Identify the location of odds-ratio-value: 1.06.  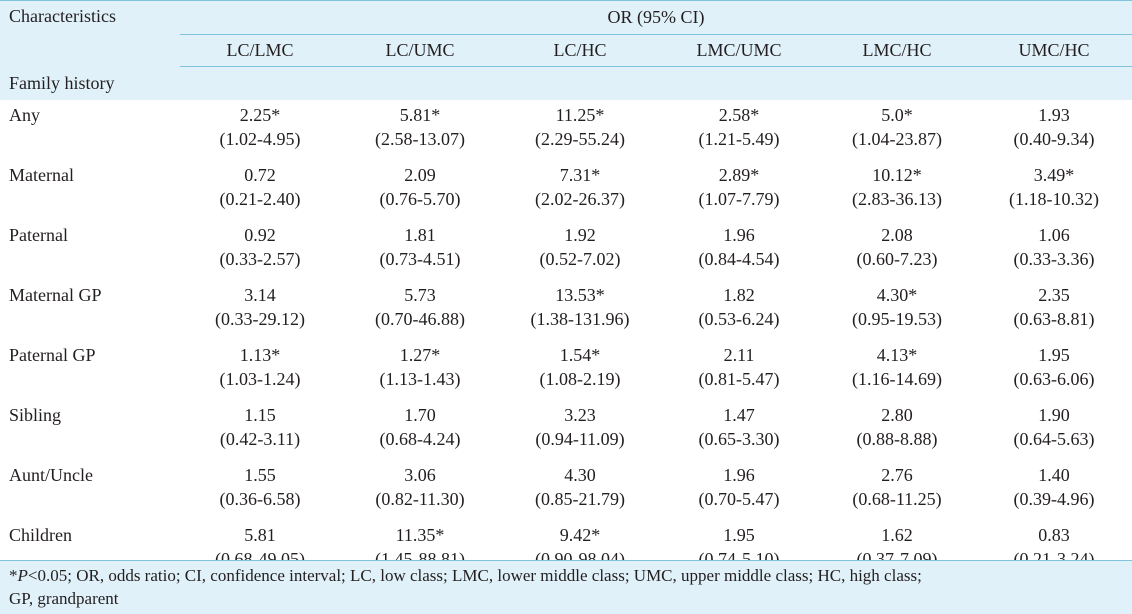
(1054, 235).